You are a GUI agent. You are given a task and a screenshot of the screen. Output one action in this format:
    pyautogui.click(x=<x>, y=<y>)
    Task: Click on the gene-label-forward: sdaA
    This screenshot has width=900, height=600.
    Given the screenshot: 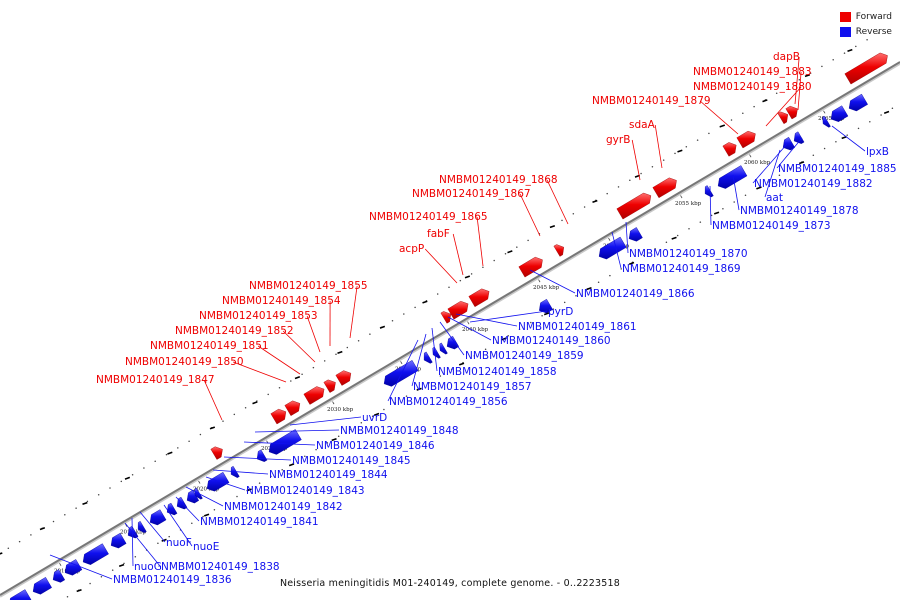 What is the action you would take?
    pyautogui.click(x=642, y=125)
    